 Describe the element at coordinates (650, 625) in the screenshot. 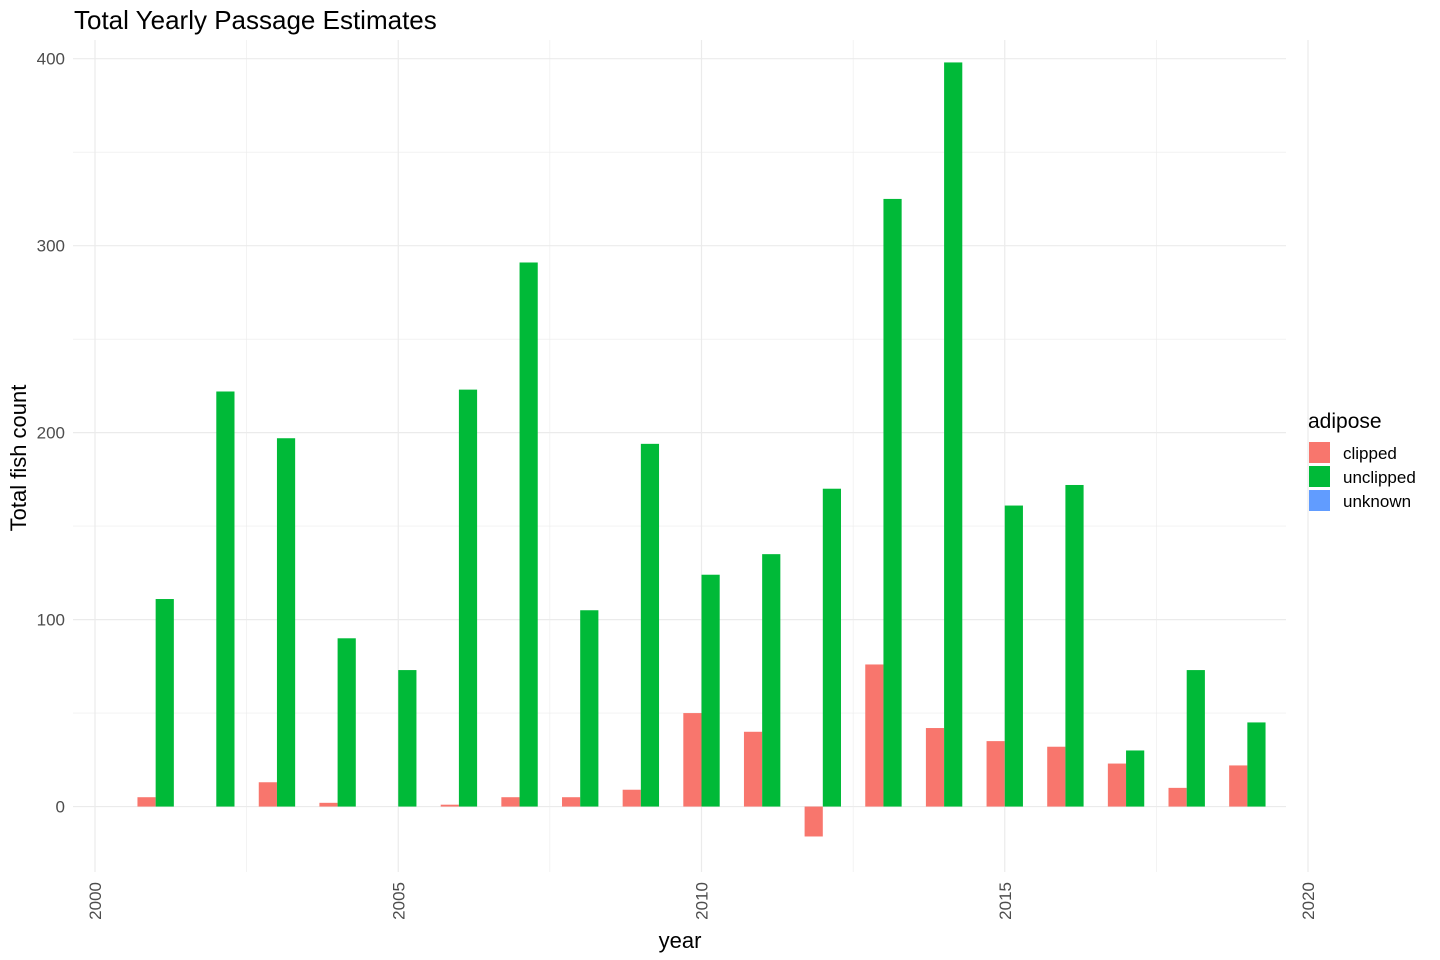

I see `bar-unclipped-2009` at that location.